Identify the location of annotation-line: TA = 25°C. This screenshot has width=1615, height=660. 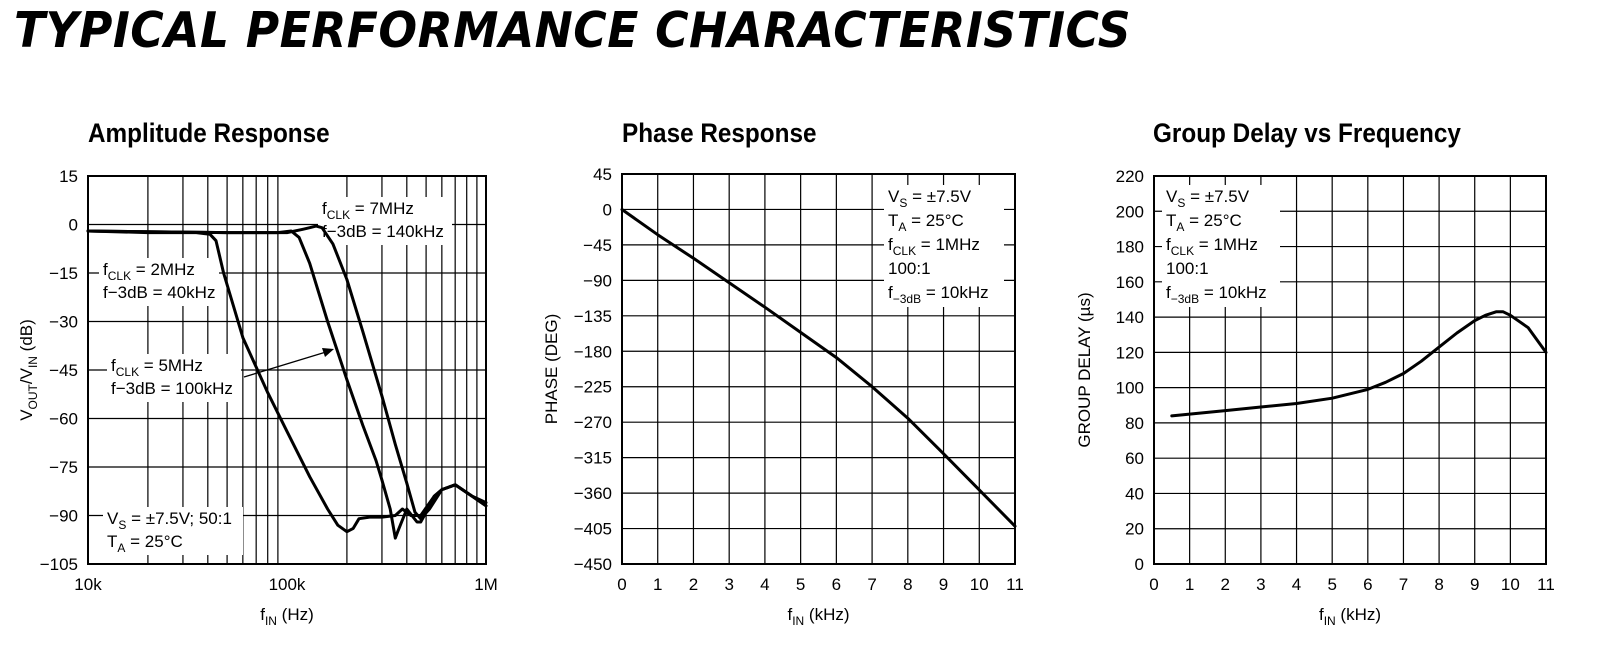
(145, 543).